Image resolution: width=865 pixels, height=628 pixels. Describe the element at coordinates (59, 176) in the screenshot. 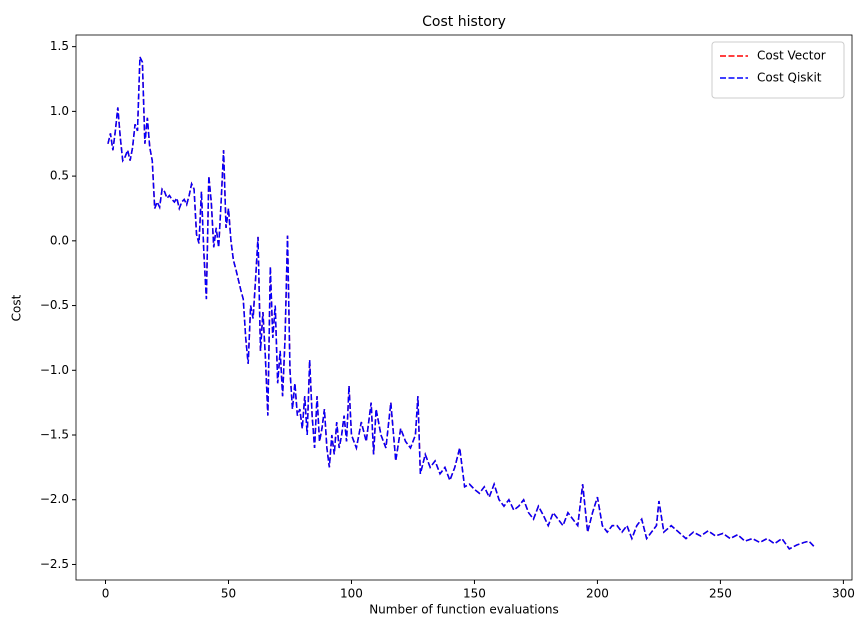

I see `y-tick-label: 0.5` at that location.